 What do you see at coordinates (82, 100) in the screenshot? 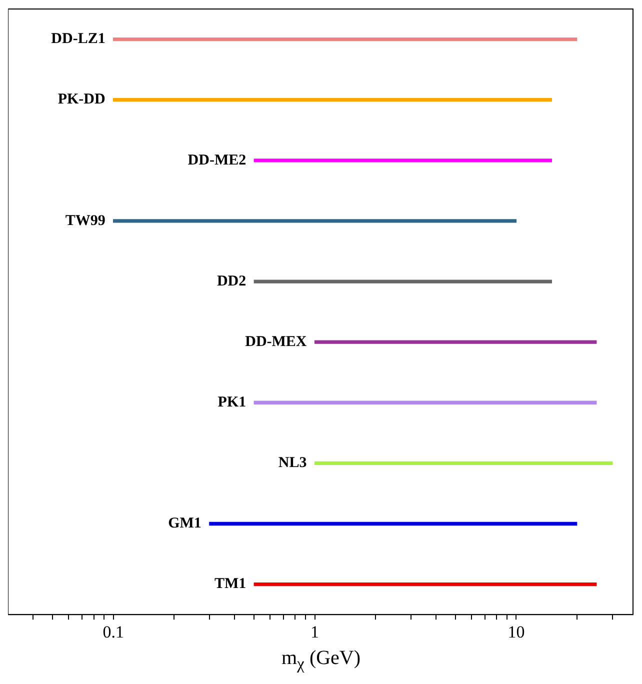
I see `y-tick-label: PK-DD` at bounding box center [82, 100].